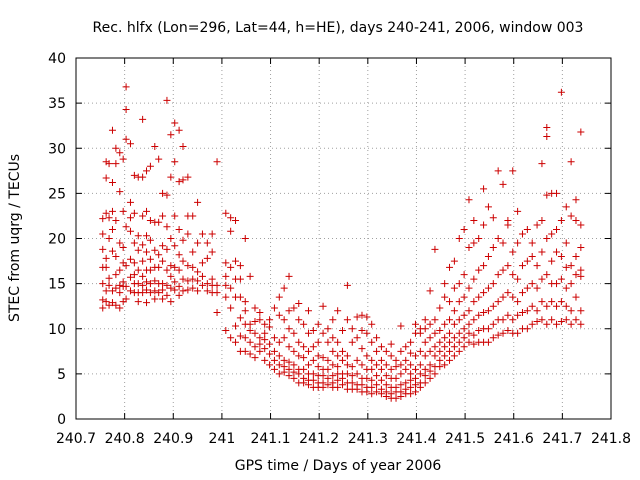  I want to click on y-tick-label: 0, so click(61, 420).